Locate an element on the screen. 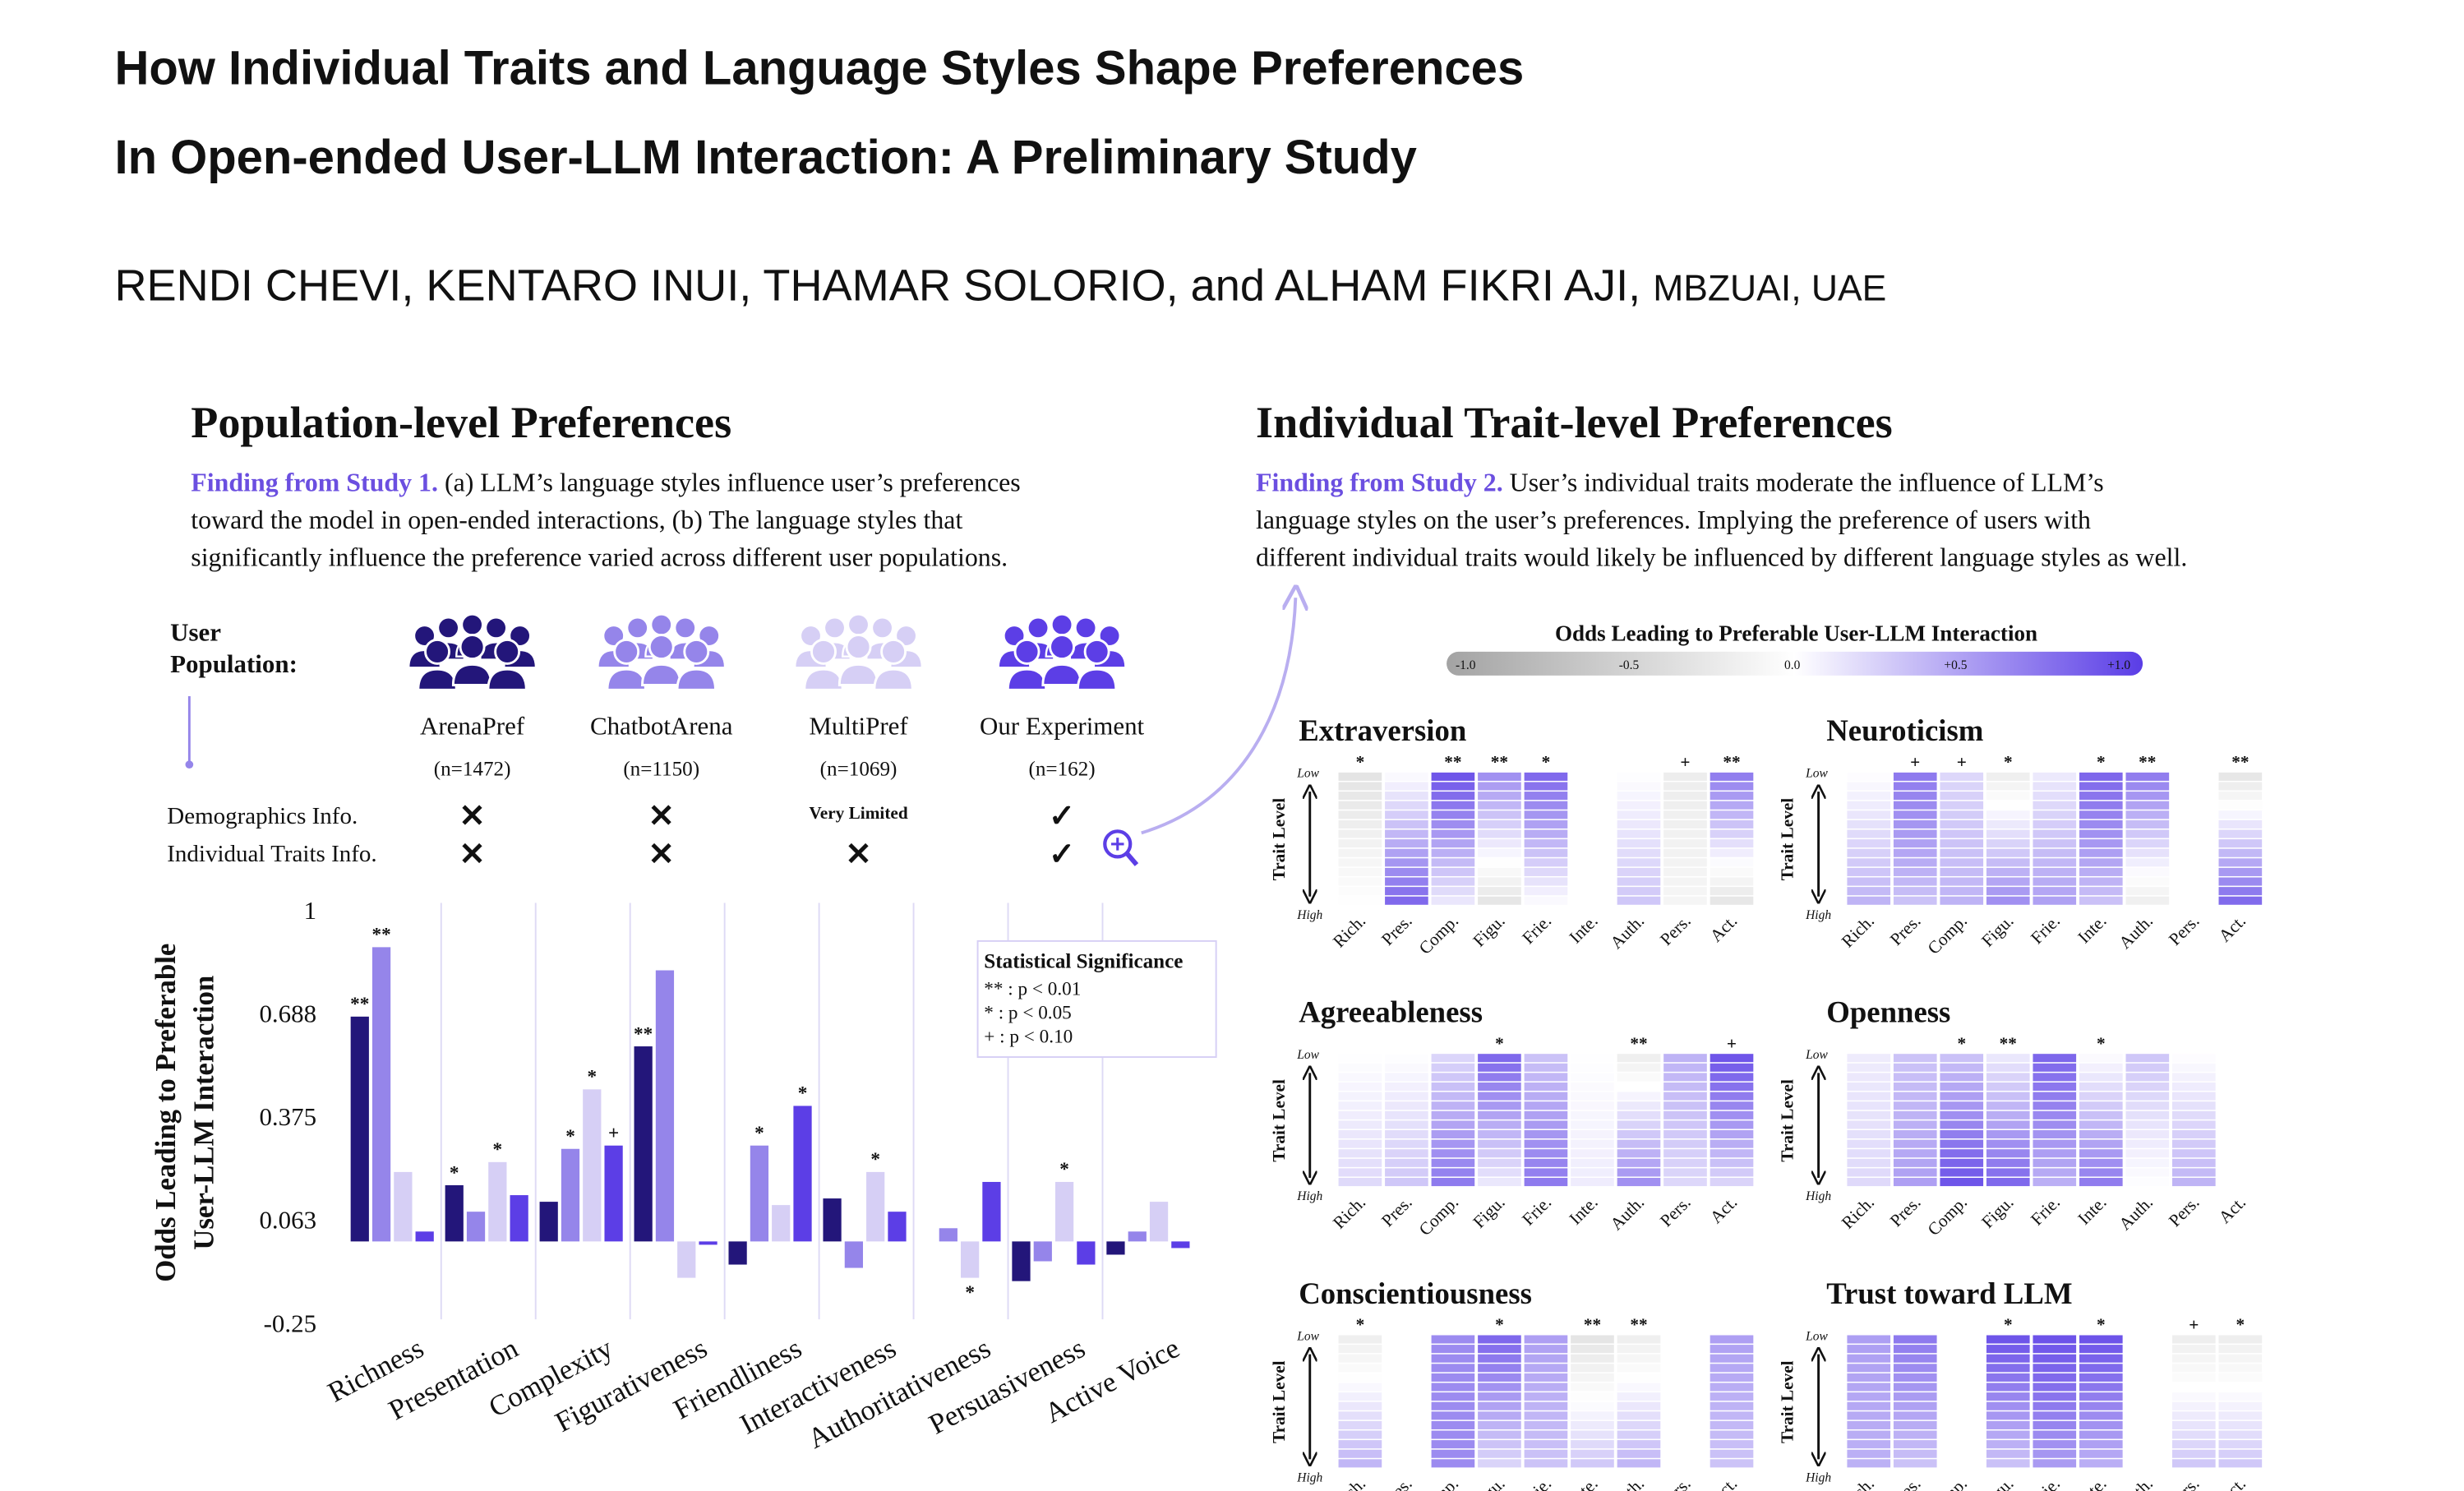 The width and height of the screenshot is (2464, 1491). trait-title: Neuroticism is located at coordinates (1904, 730).